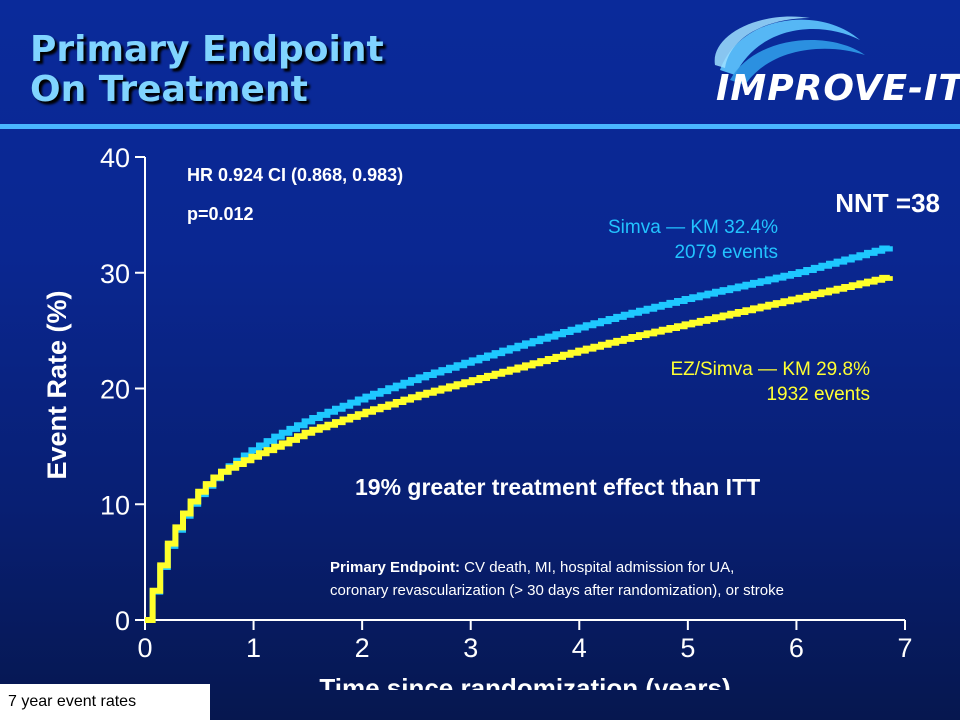 The height and width of the screenshot is (720, 960). What do you see at coordinates (115, 158) in the screenshot?
I see `y-tick-label: 40` at bounding box center [115, 158].